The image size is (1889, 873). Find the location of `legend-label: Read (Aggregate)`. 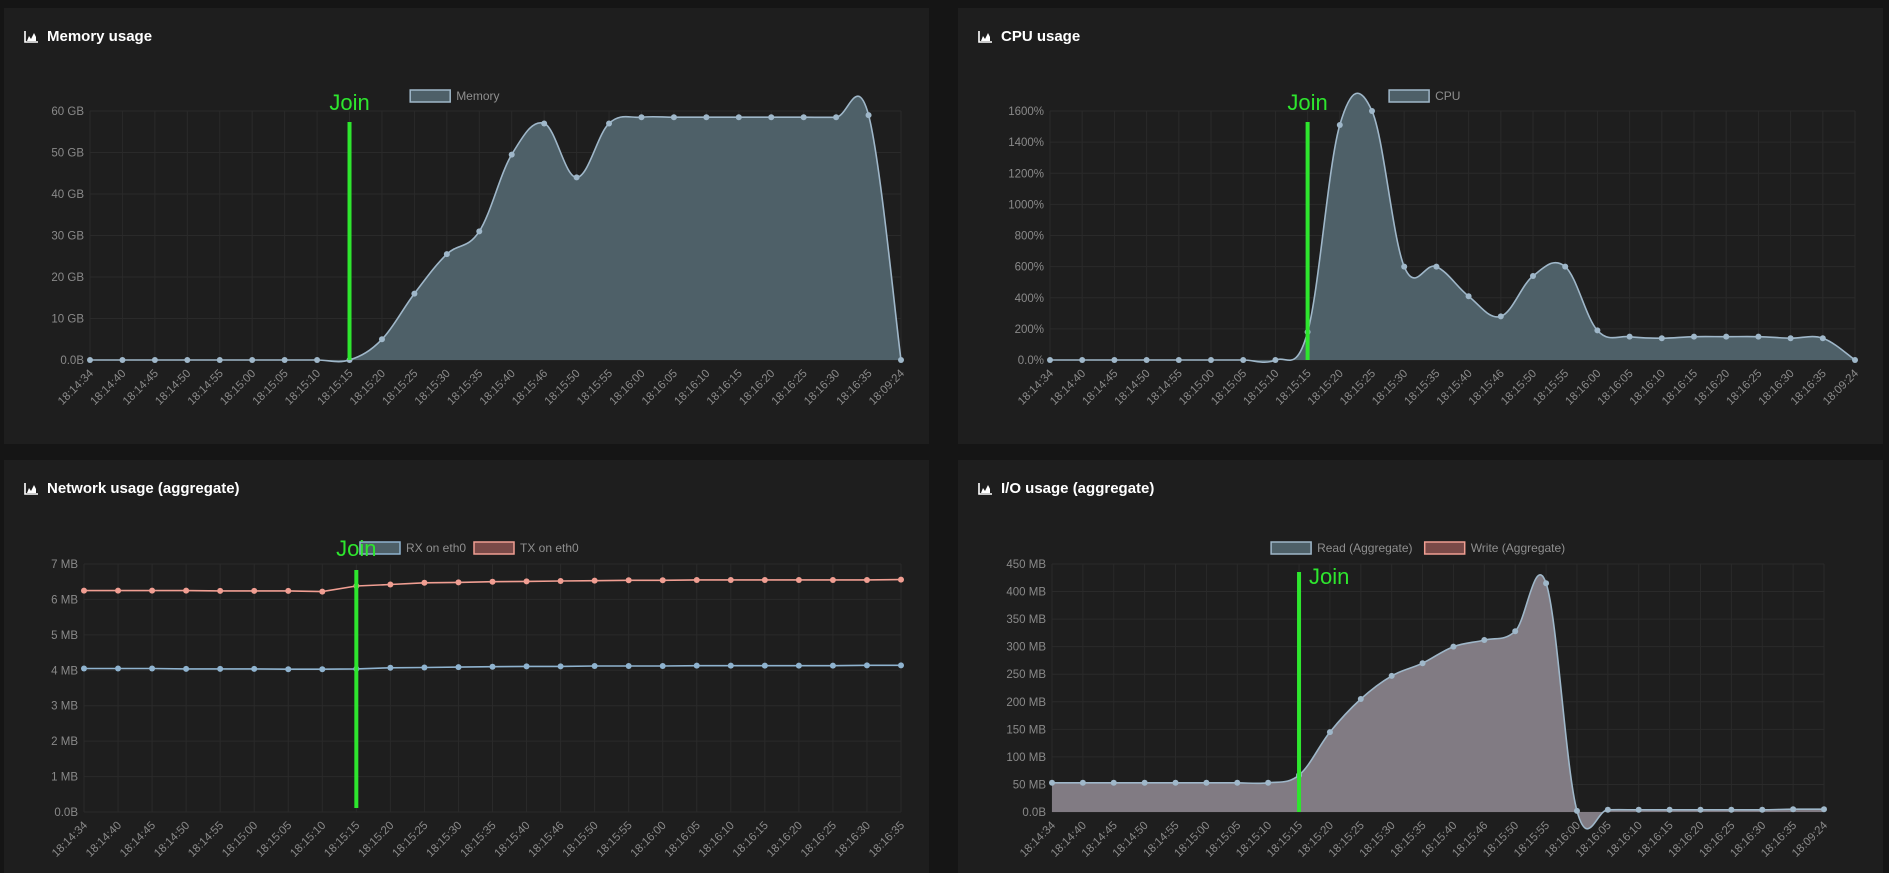

legend-label: Read (Aggregate) is located at coordinates (1364, 548).